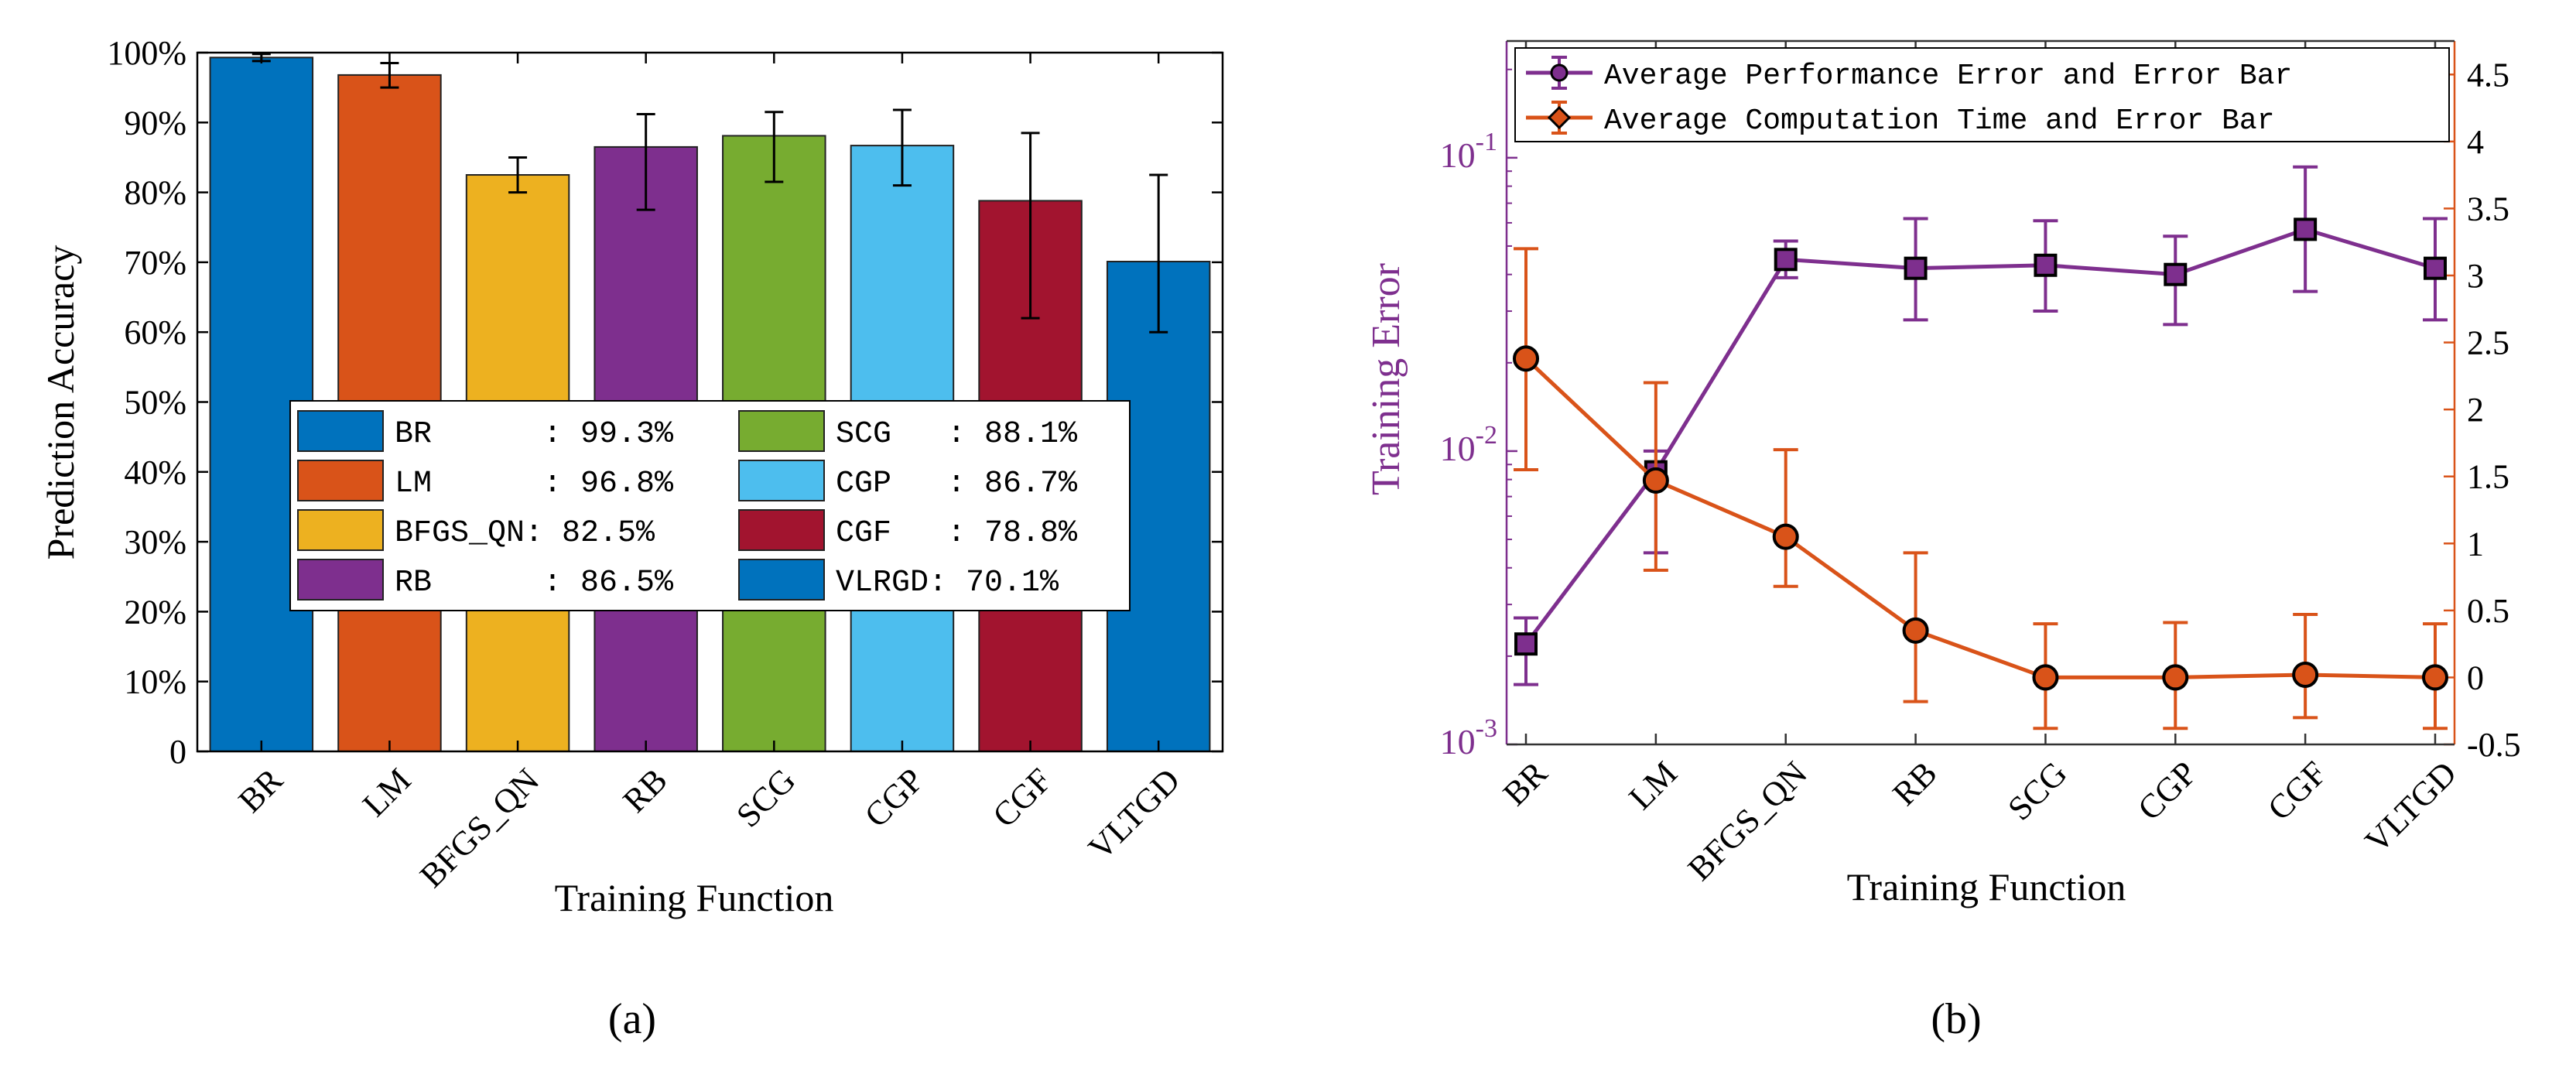 Image resolution: width=2576 pixels, height=1071 pixels. What do you see at coordinates (1956, 1019) in the screenshot?
I see `panel-b-label: (b)` at bounding box center [1956, 1019].